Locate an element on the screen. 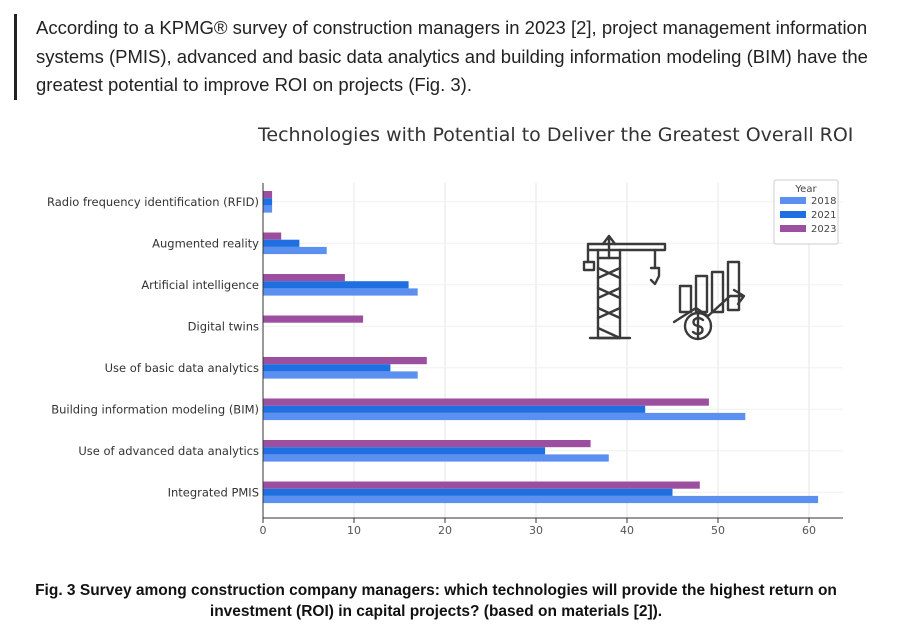 This screenshot has height=632, width=904. chart-legend: Year 2018 2021 2023 is located at coordinates (806, 212).